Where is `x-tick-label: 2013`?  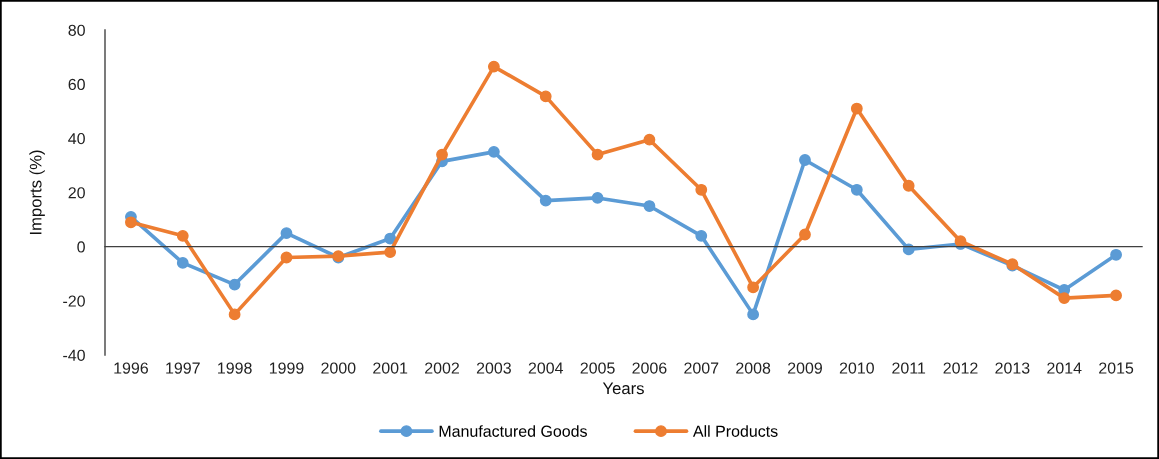 x-tick-label: 2013 is located at coordinates (1012, 368).